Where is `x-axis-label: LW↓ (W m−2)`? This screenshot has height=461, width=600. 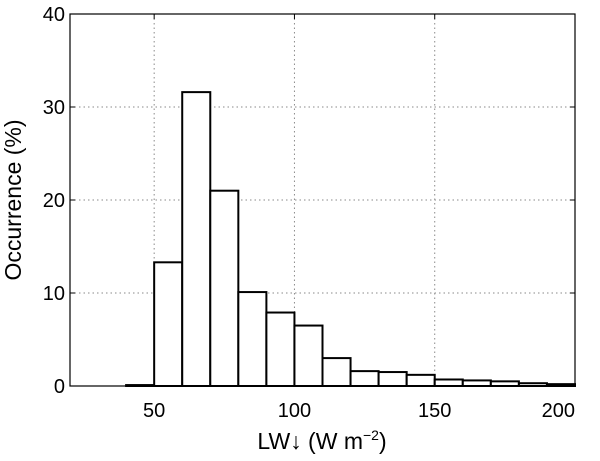 x-axis-label: LW↓ (W m−2) is located at coordinates (321, 440).